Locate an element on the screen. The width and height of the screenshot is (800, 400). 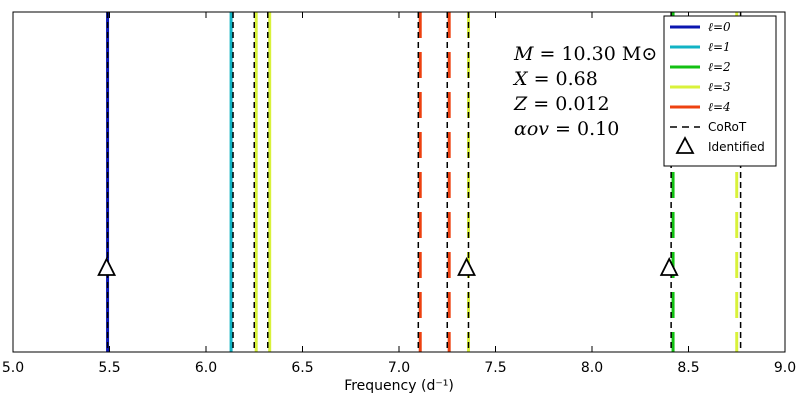
parameter-line: Z = 0.012 is located at coordinates (561, 104).